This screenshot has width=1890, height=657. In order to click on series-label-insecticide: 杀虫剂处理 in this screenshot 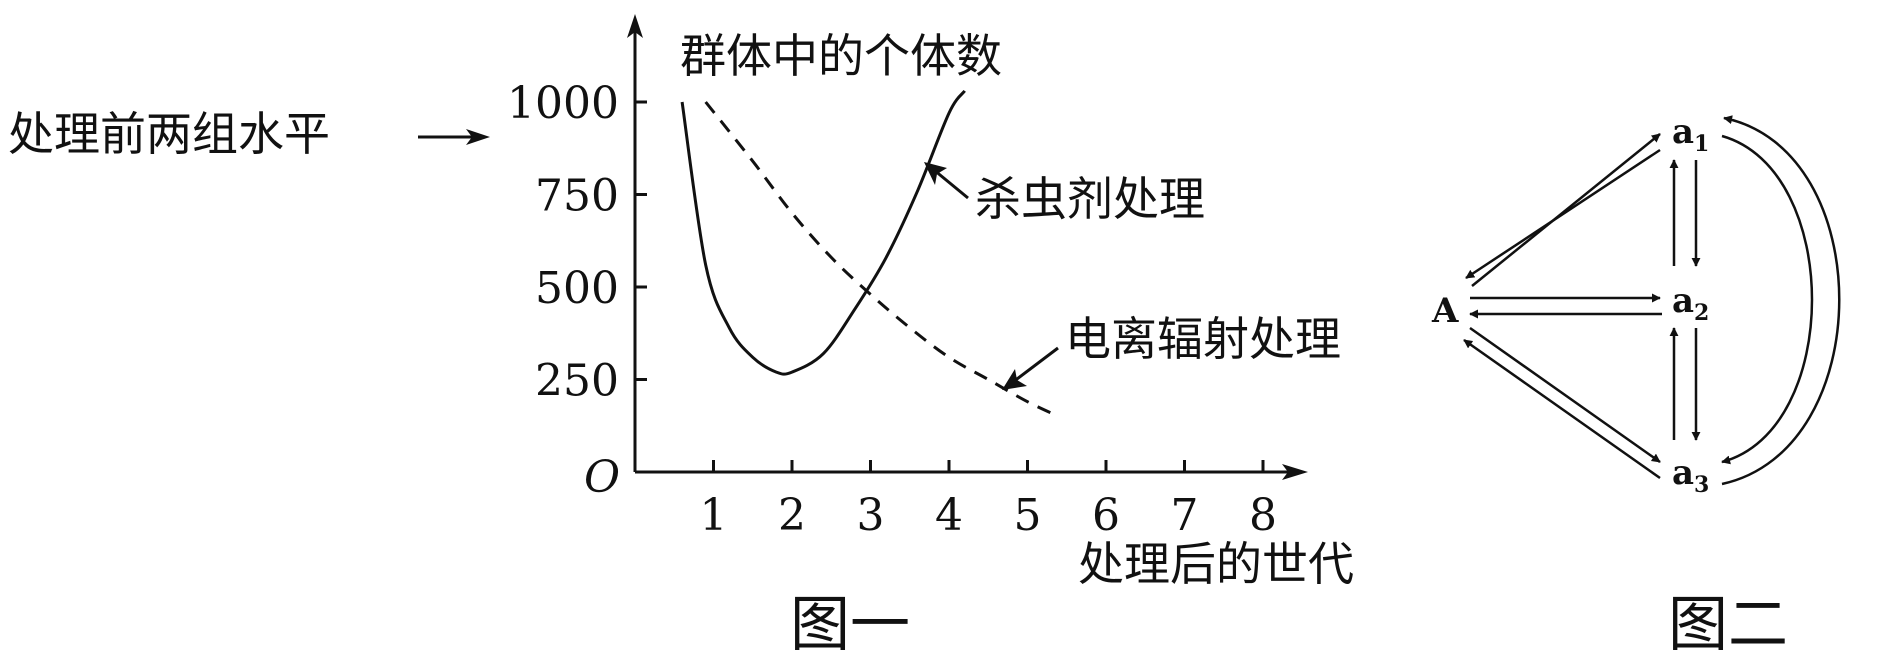, I will do `click(1090, 199)`.